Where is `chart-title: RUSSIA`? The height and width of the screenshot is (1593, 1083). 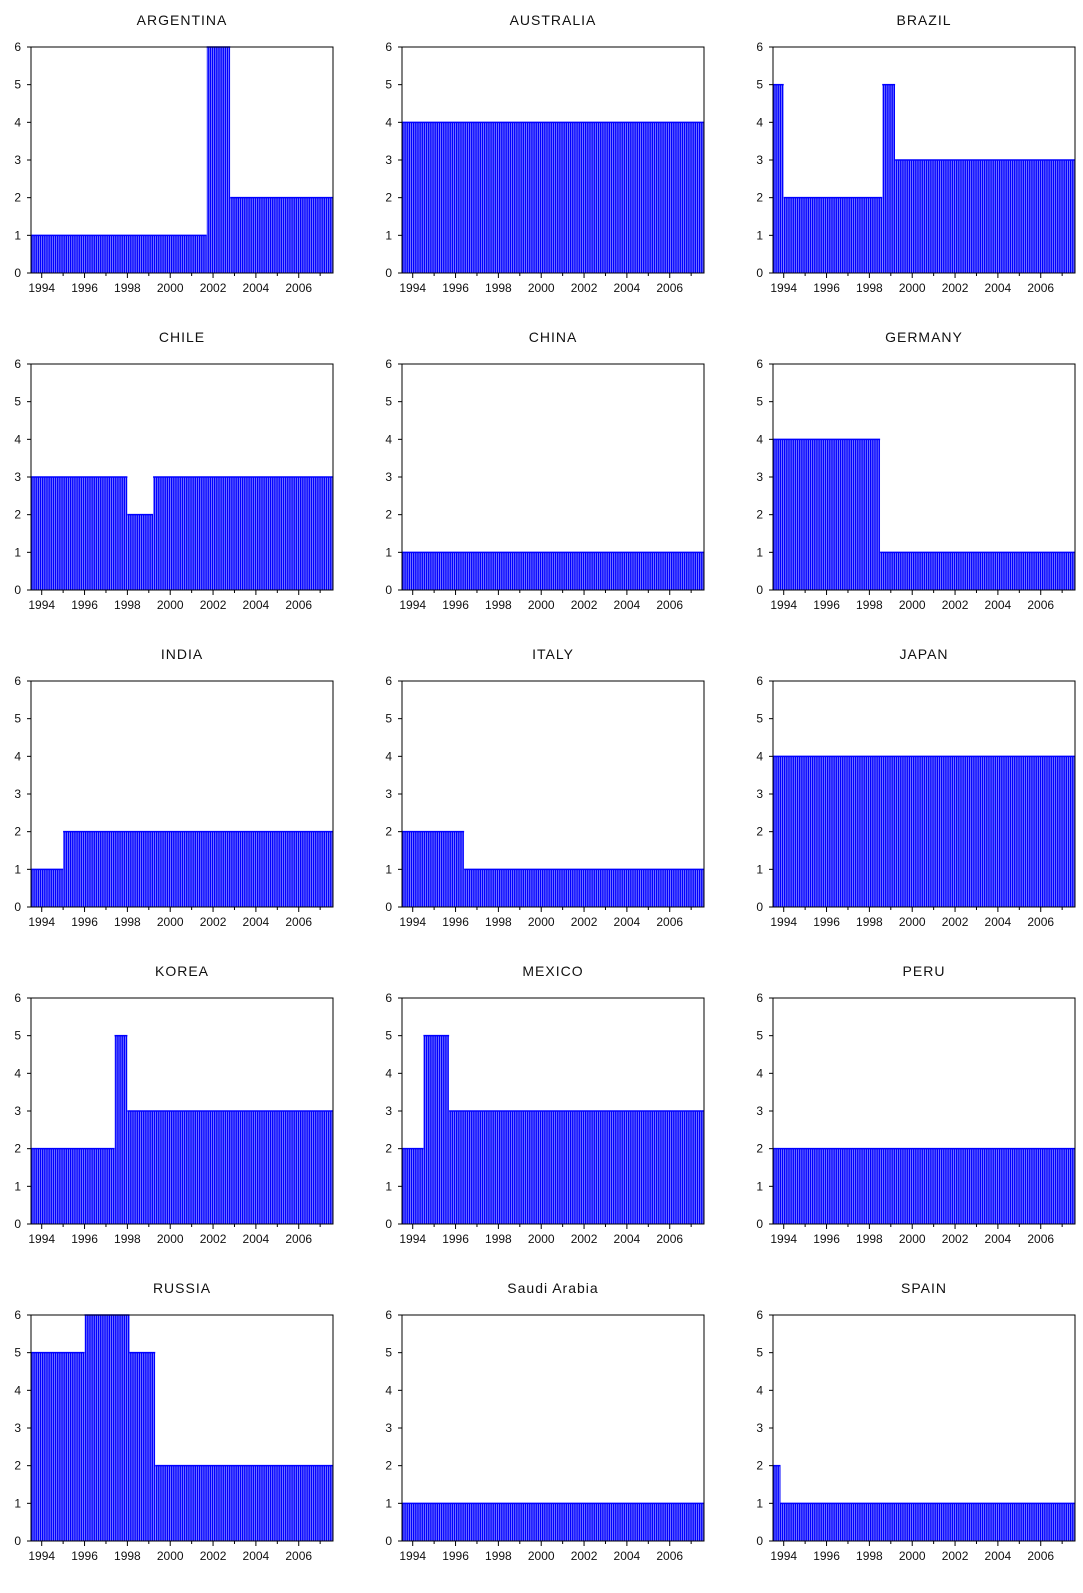
chart-title: RUSSIA is located at coordinates (182, 1288).